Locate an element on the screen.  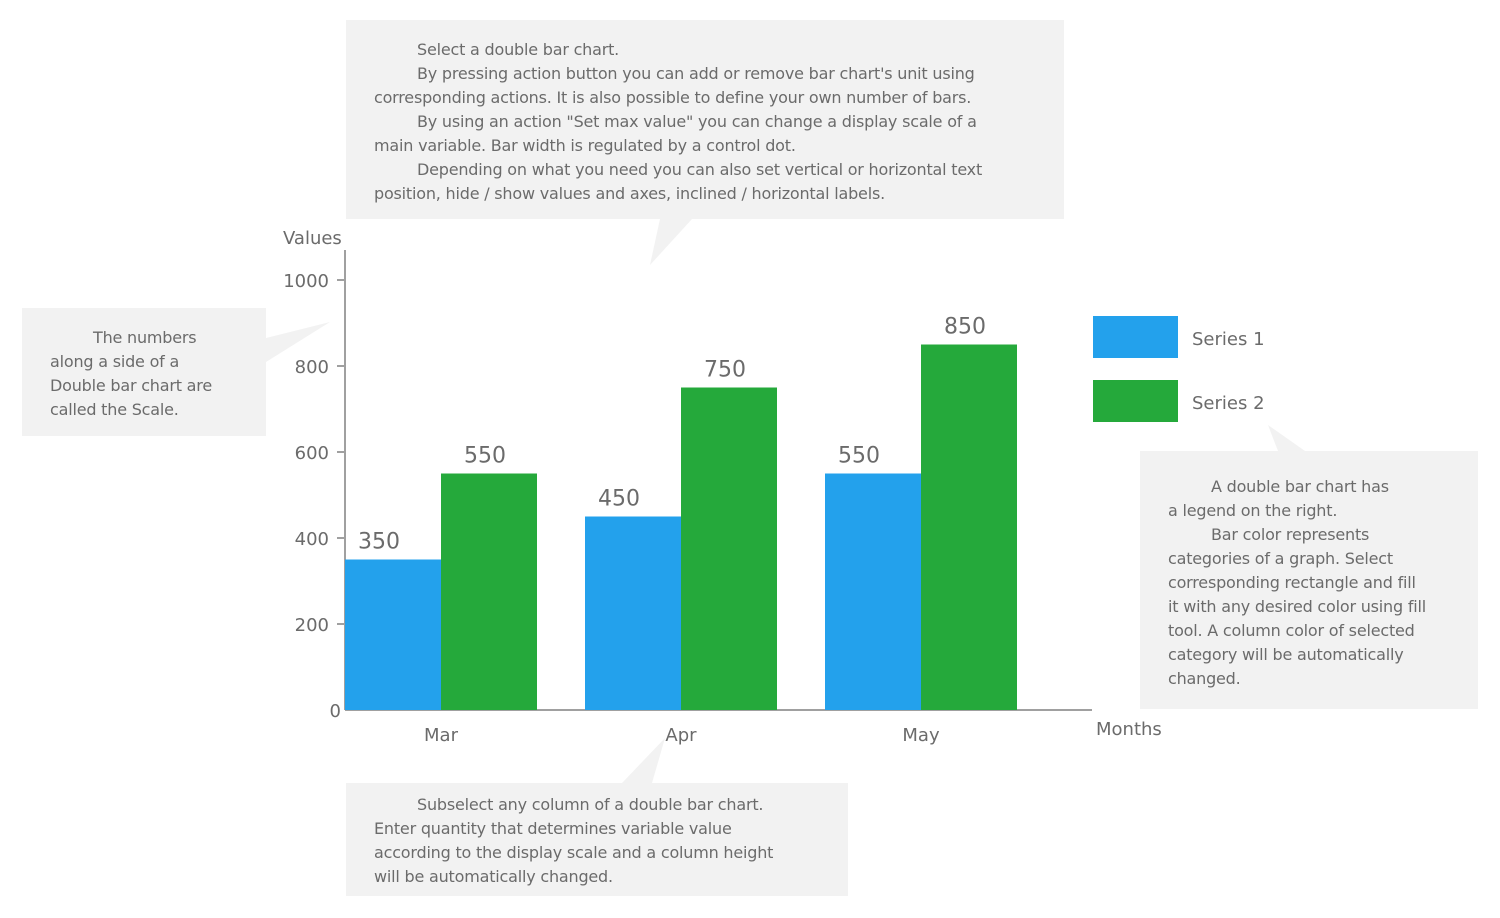
x-tick-label: May is located at coordinates (921, 735).